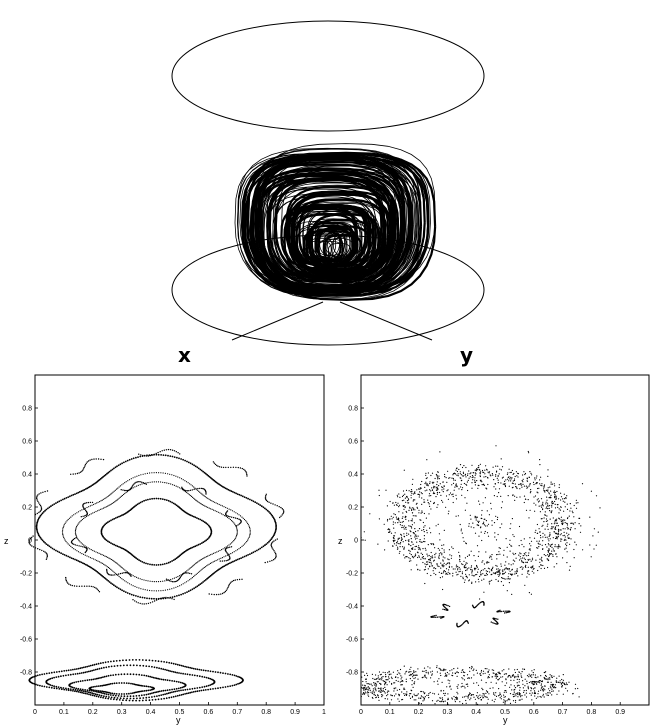 The width and height of the screenshot is (650, 727). I want to click on x-tick-label: 0.6, so click(534, 712).